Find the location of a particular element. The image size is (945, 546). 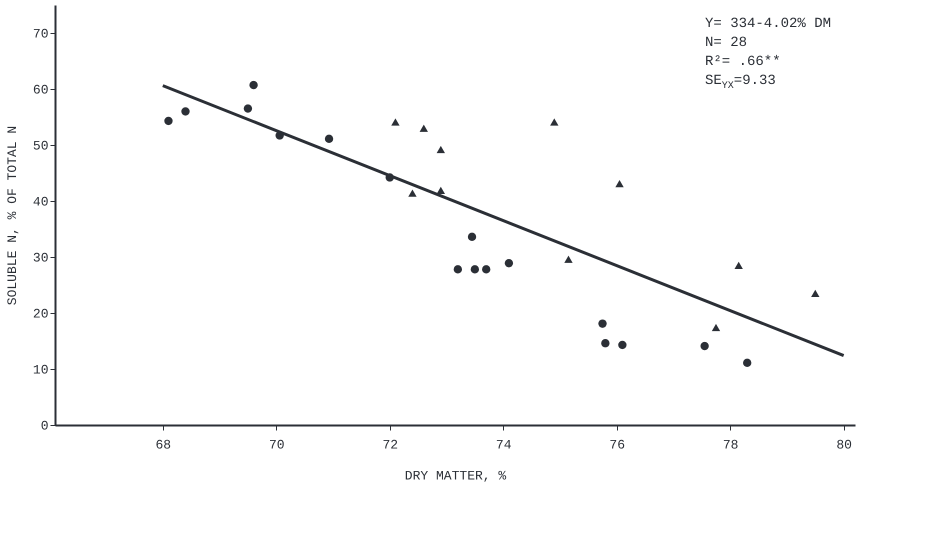

annotation: R²= .66** is located at coordinates (743, 62).